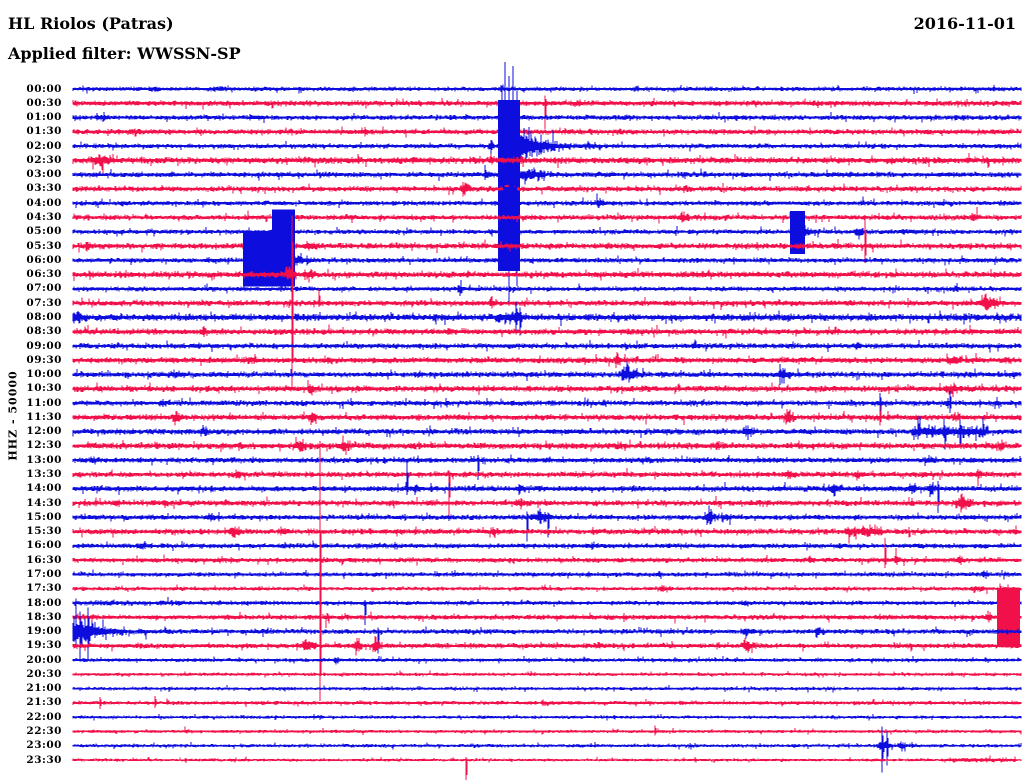 This screenshot has width=1024, height=780. Describe the element at coordinates (44, 217) in the screenshot. I see `time-label-04:30: 04:30` at that location.